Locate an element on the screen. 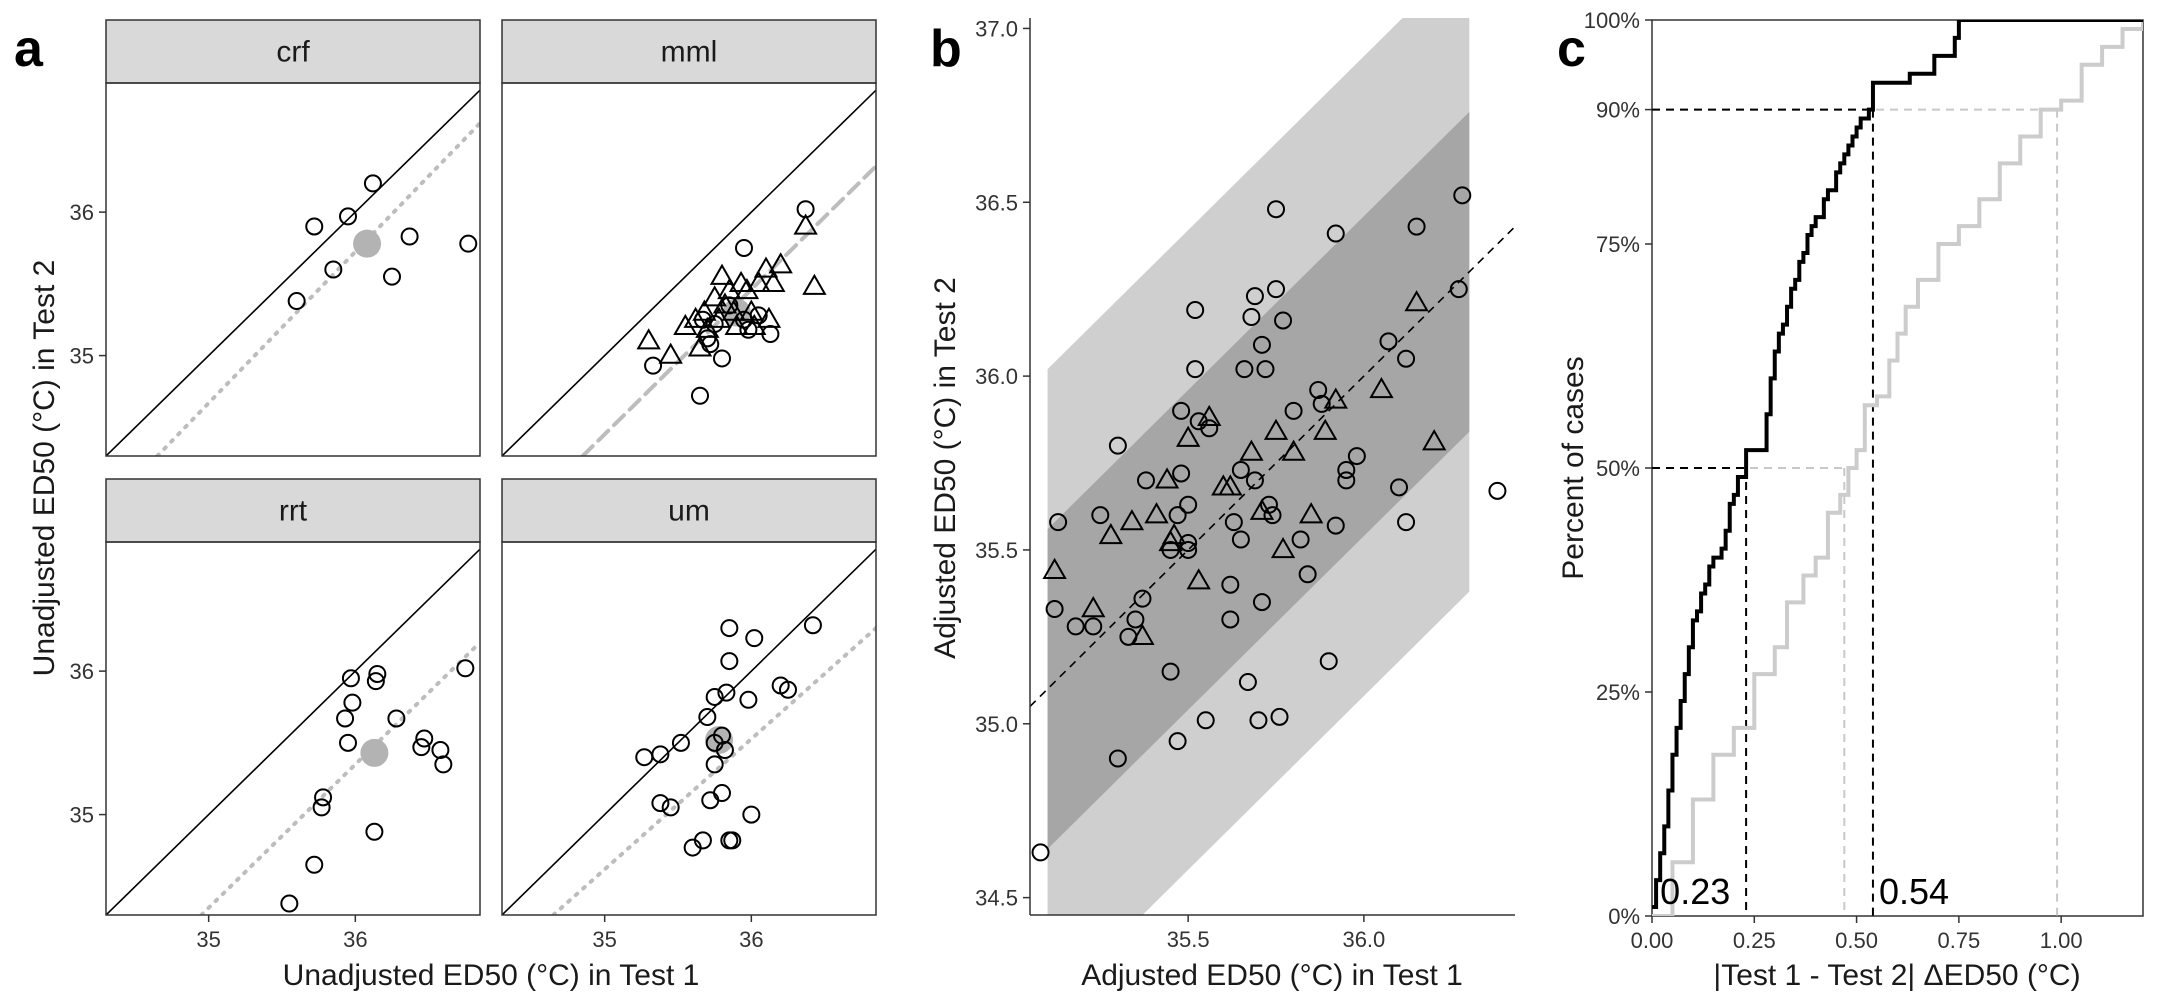 The image size is (2161, 1008). panel-label-c: c is located at coordinates (1571, 49).